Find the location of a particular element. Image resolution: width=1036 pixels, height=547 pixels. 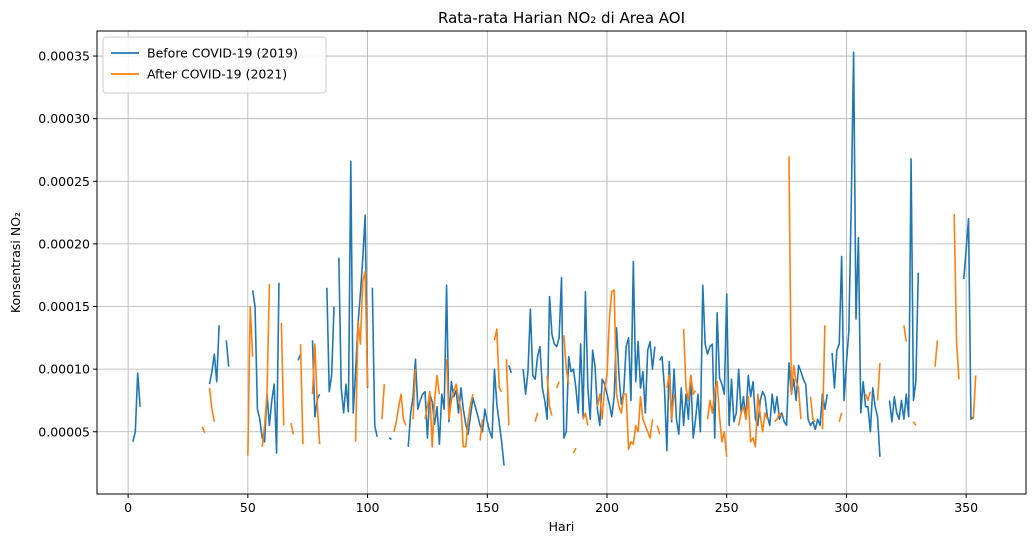

y-tick-label: 0.00015 is located at coordinates (64, 306).